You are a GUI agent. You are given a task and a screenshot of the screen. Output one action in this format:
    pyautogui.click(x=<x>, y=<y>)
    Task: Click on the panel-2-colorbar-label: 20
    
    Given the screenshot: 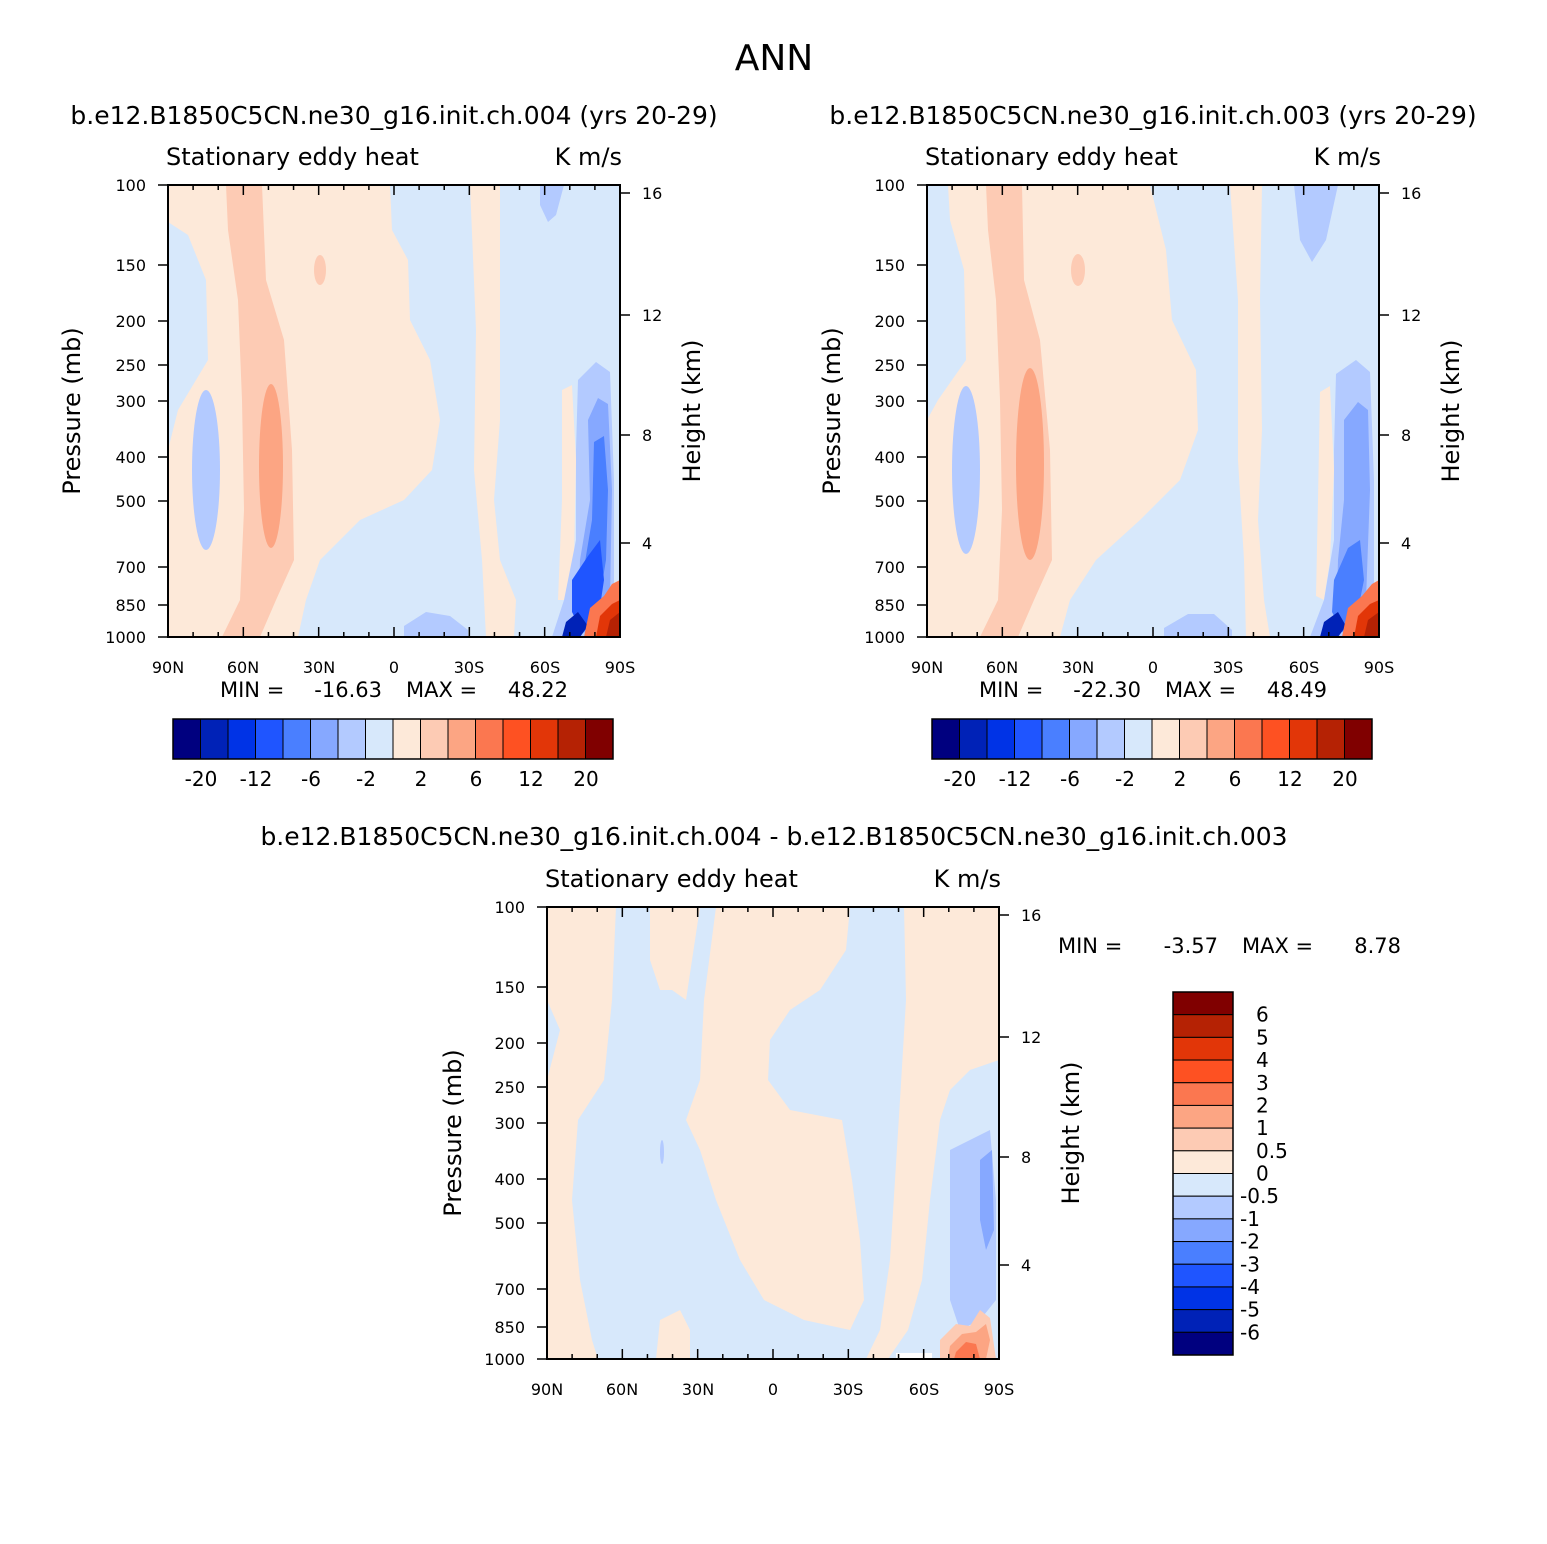 What is the action you would take?
    pyautogui.click(x=1344, y=779)
    